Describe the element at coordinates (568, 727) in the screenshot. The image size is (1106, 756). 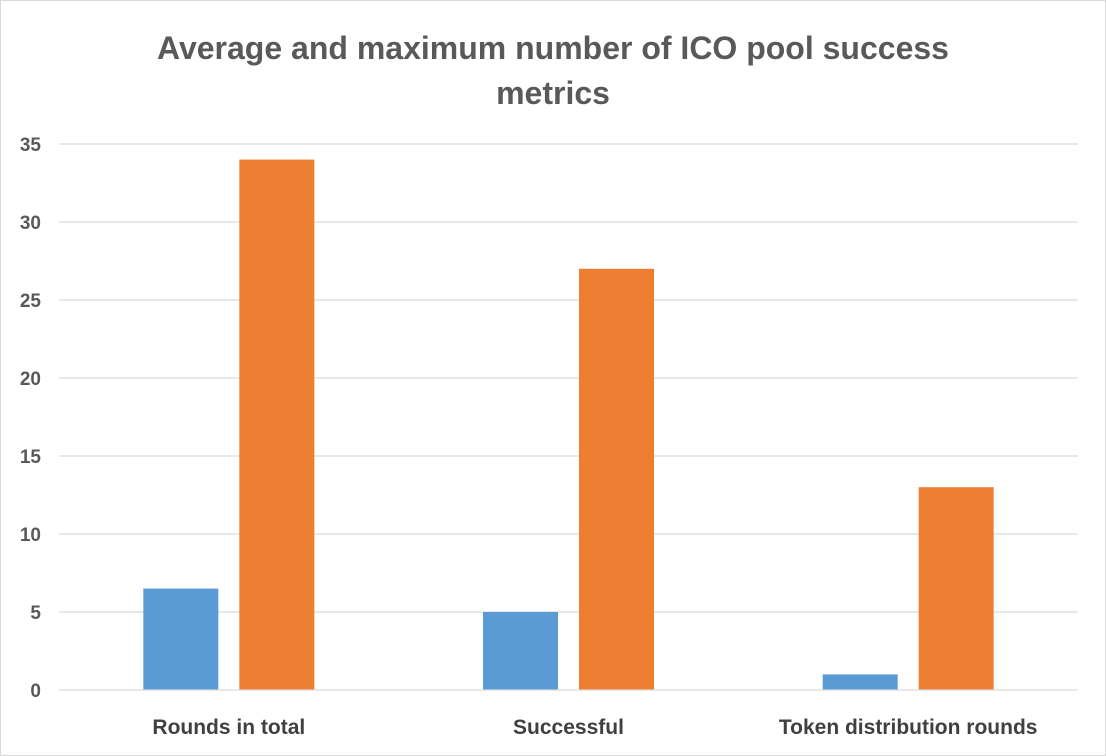
I see `x-category-label: Successful` at that location.